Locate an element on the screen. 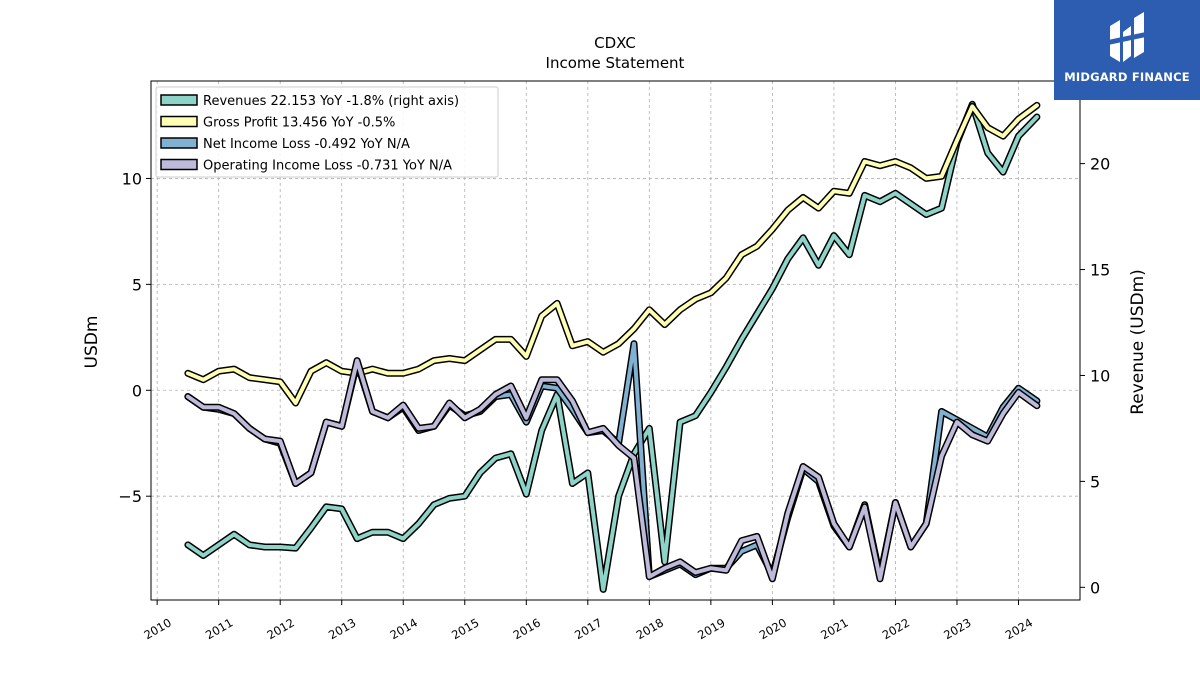 Image resolution: width=1200 pixels, height=675 pixels. y-tick-label-left: 5 is located at coordinates (137, 284).